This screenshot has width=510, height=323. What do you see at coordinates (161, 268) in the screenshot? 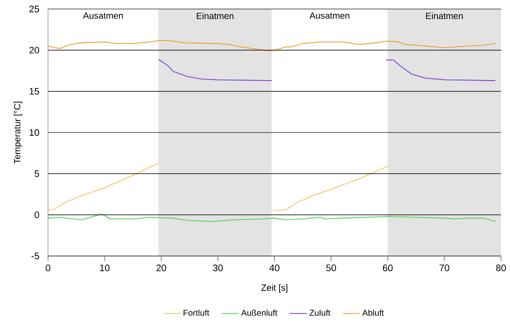
I see `x-tick-label: 20` at bounding box center [161, 268].